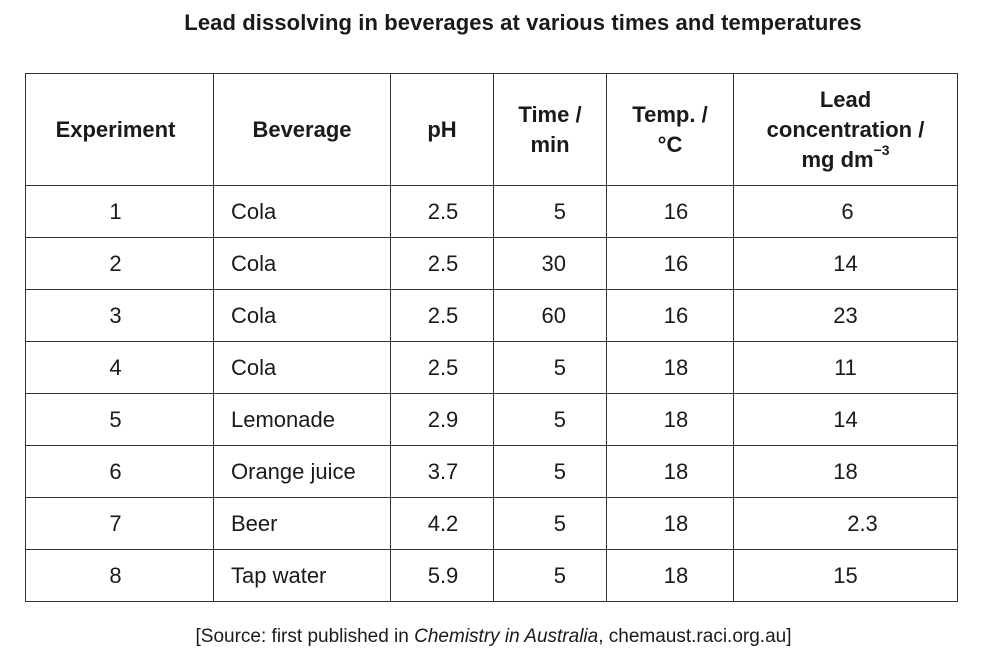 This screenshot has height=670, width=987. What do you see at coordinates (670, 129) in the screenshot?
I see `header-temp: Temp. / °C` at bounding box center [670, 129].